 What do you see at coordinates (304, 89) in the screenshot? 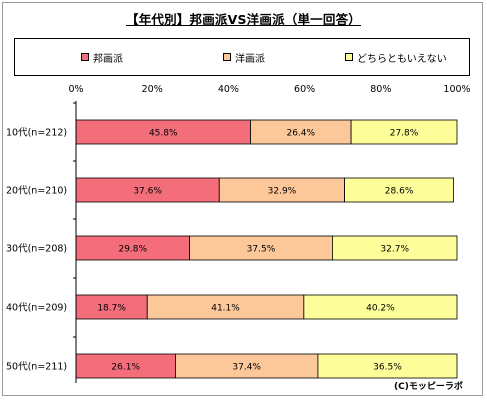
I see `x-tick-label: 60%` at bounding box center [304, 89].